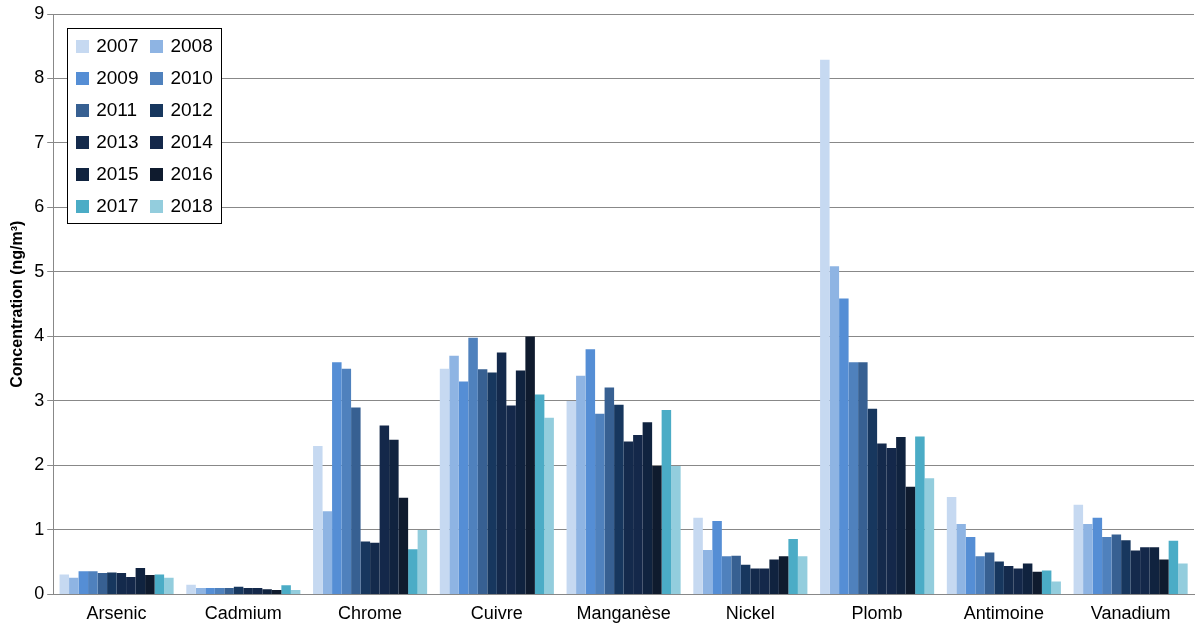 The width and height of the screenshot is (1198, 630). I want to click on legend-label: 2010, so click(191, 78).